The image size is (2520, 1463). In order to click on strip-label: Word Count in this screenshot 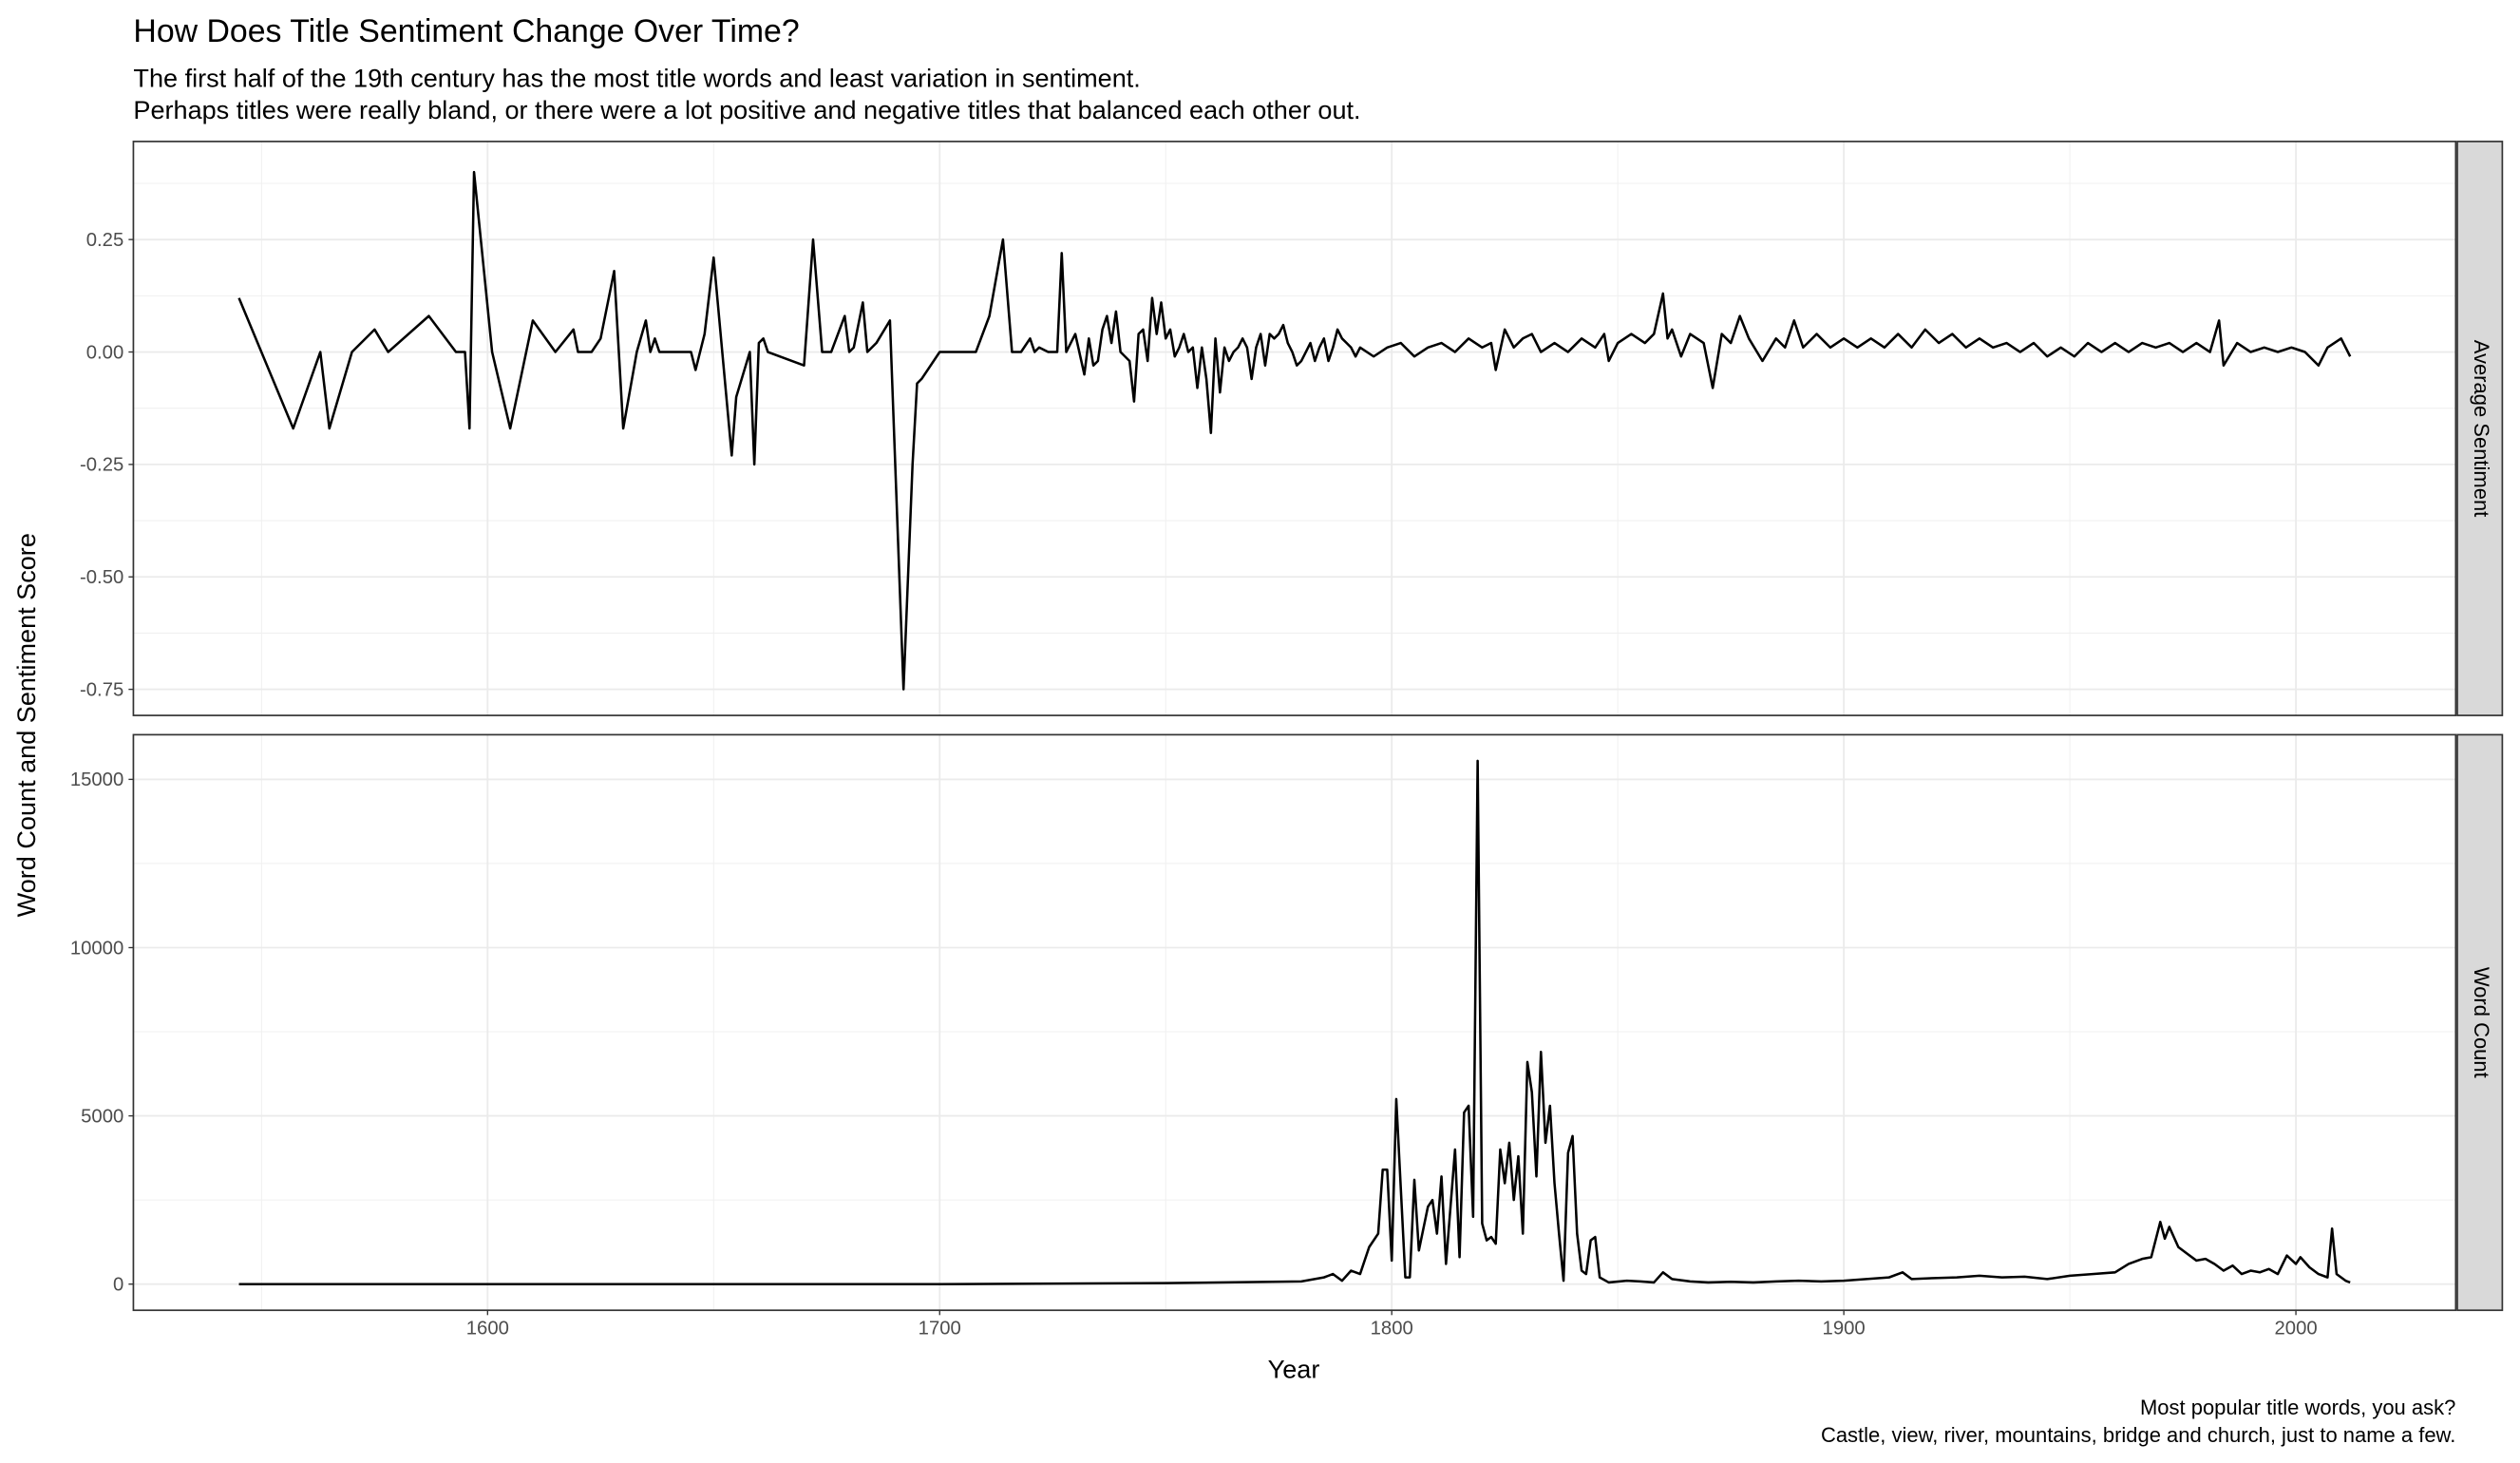, I will do `click(2481, 1022)`.